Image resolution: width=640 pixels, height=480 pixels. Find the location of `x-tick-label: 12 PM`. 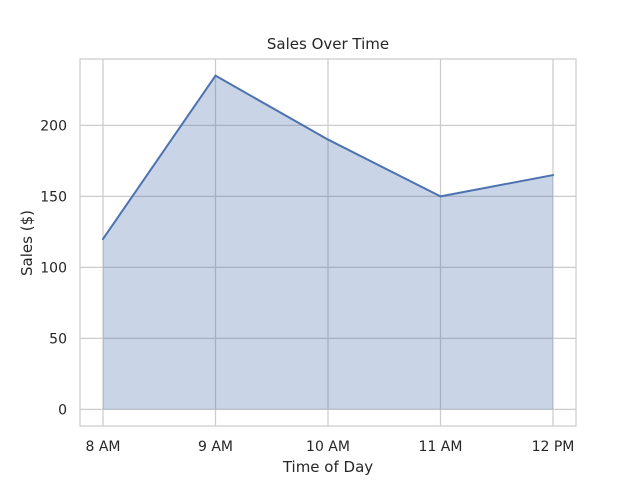

x-tick-label: 12 PM is located at coordinates (553, 447).